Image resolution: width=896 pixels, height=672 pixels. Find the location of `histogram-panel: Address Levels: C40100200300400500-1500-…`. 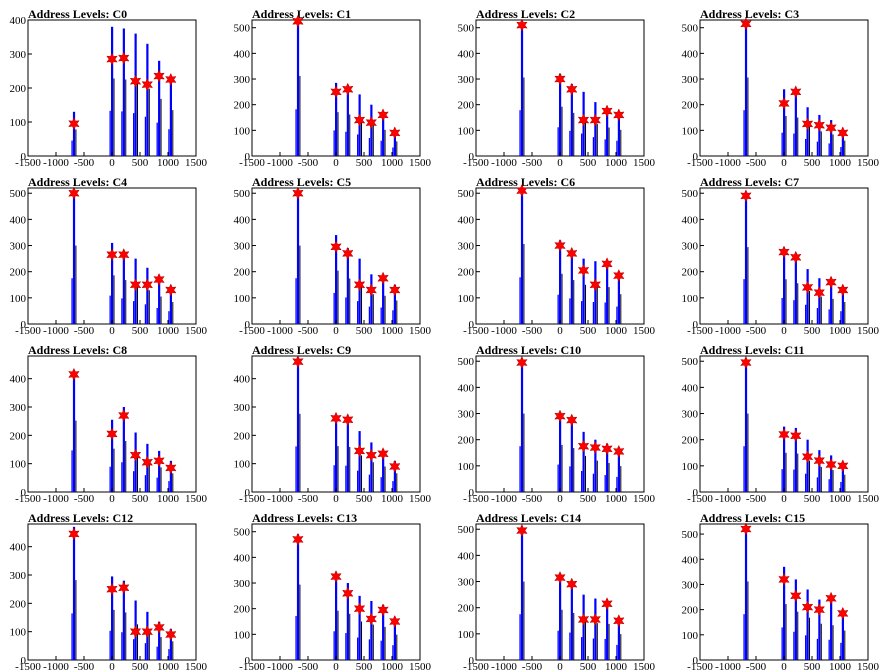

histogram-panel: Address Levels: C40100200300400500-1500-… is located at coordinates (109, 256).